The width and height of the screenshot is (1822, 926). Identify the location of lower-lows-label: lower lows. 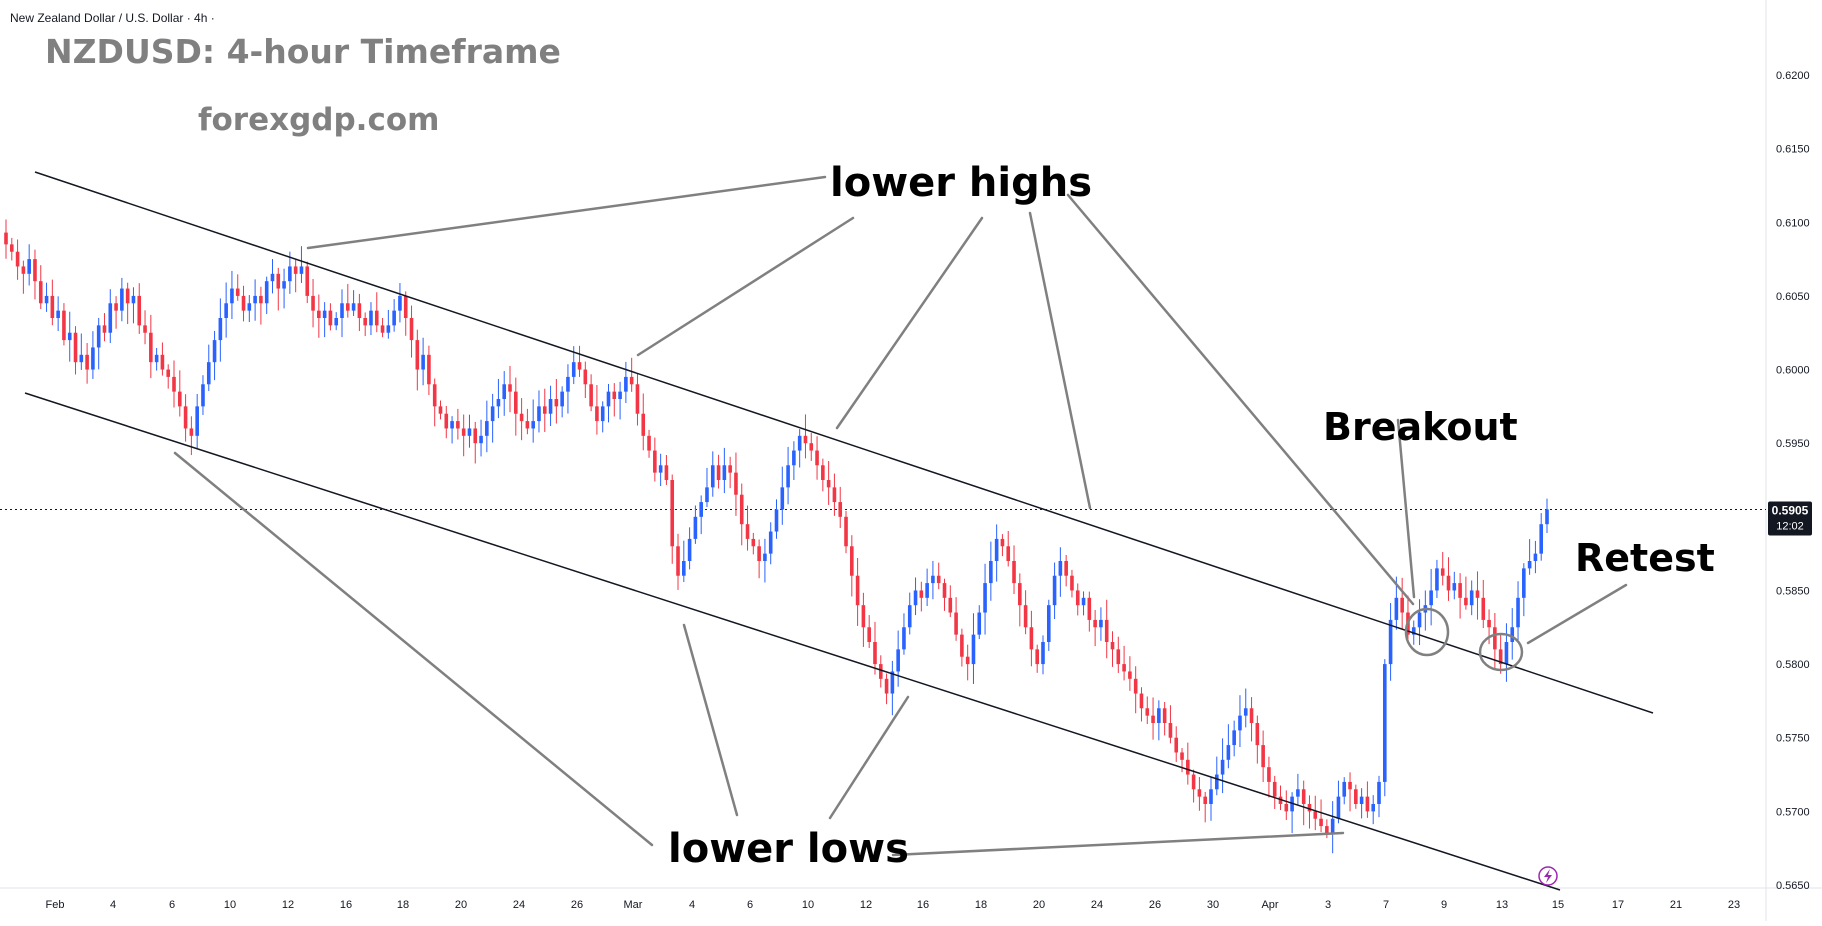
(788, 849).